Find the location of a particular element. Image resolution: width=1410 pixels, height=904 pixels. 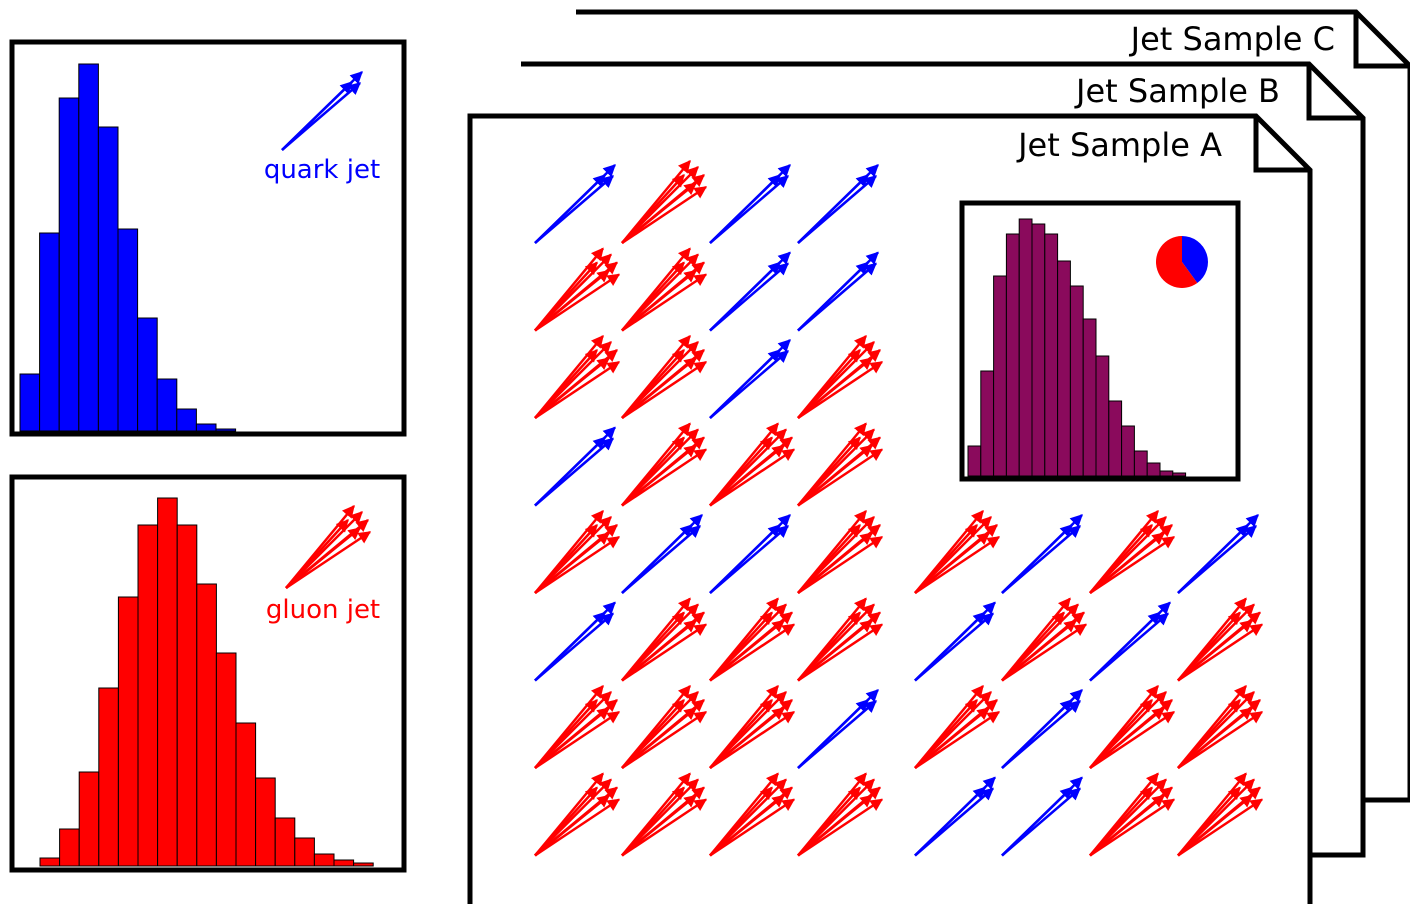

sheet-a-fold is located at coordinates (1281, 144).